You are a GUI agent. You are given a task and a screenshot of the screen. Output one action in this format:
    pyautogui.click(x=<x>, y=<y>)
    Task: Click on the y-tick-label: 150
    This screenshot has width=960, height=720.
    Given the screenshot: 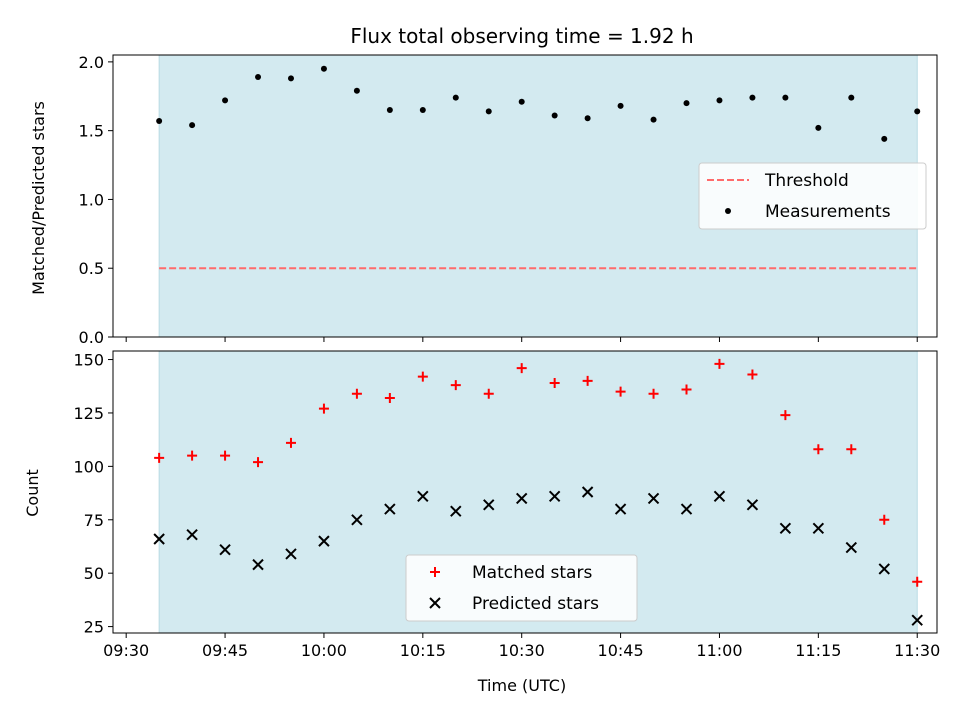 What is the action you would take?
    pyautogui.click(x=88, y=360)
    